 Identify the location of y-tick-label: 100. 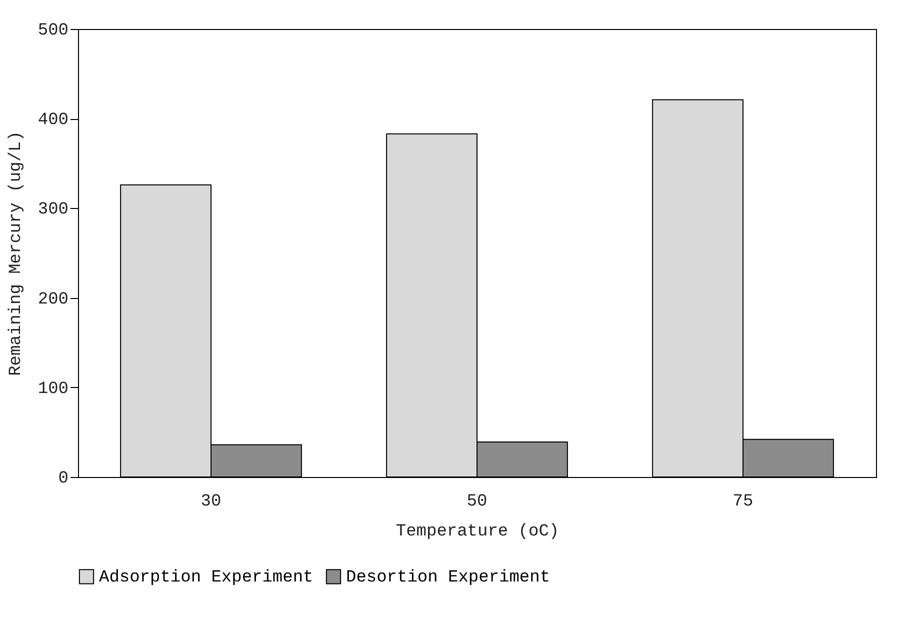
(53, 389).